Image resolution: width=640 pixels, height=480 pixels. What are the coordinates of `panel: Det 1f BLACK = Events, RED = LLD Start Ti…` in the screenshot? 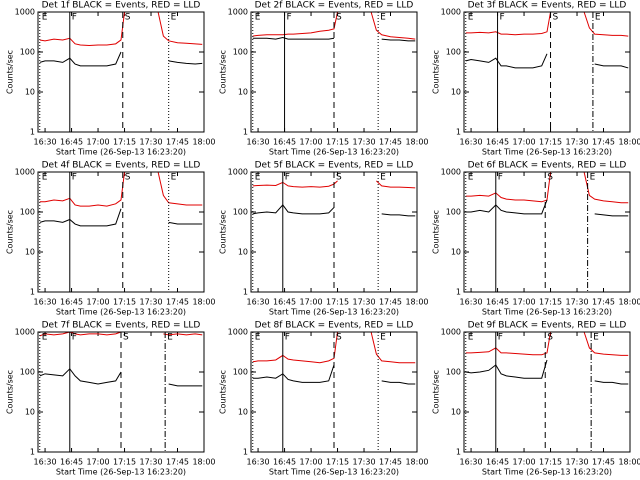 It's located at (111, 79).